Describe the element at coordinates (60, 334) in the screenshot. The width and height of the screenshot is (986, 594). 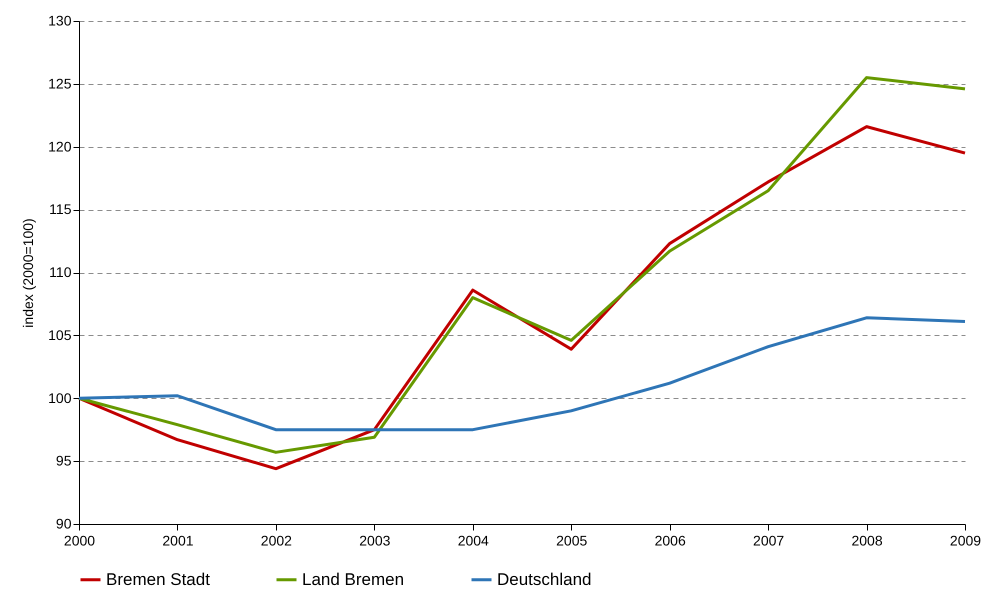
I see `y-tick-label: 105` at that location.